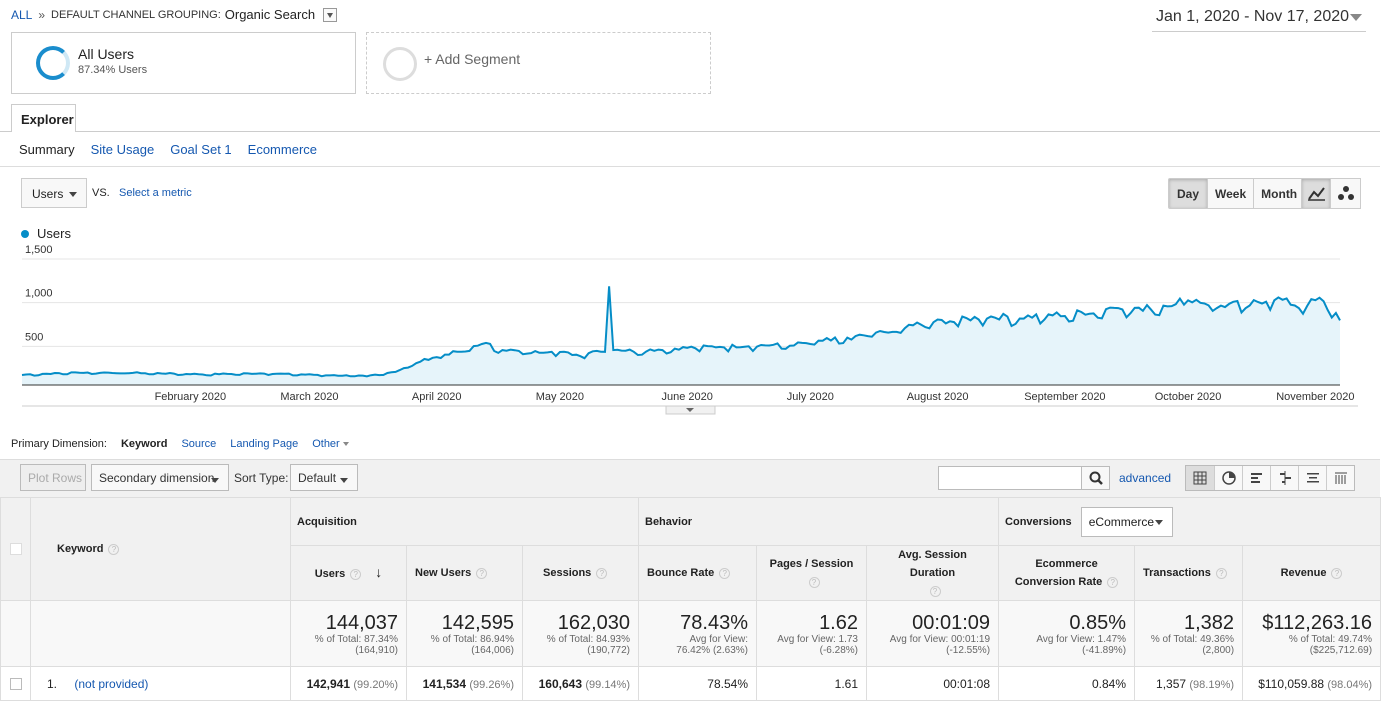  I want to click on cell-value: 141,534, so click(444, 683).